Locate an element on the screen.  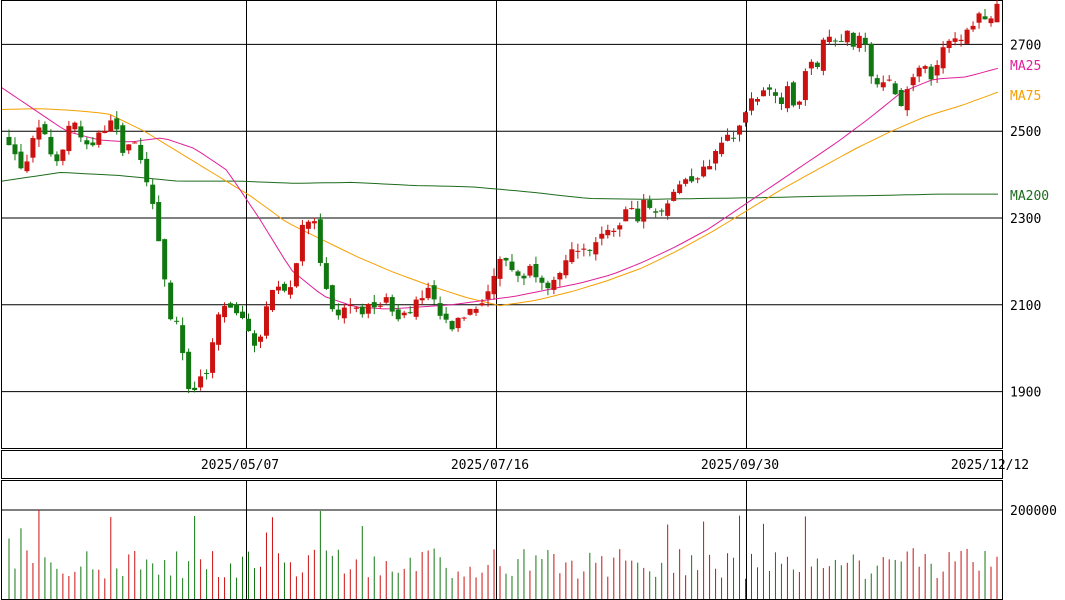
y-tick-label: 2300 is located at coordinates (1025, 219).